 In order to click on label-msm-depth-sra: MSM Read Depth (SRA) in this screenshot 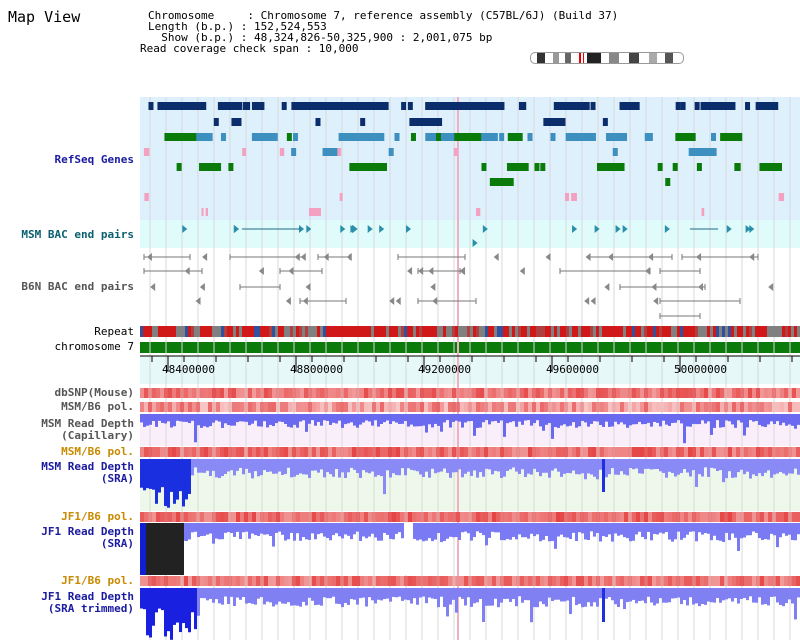, I will do `click(87, 472)`.